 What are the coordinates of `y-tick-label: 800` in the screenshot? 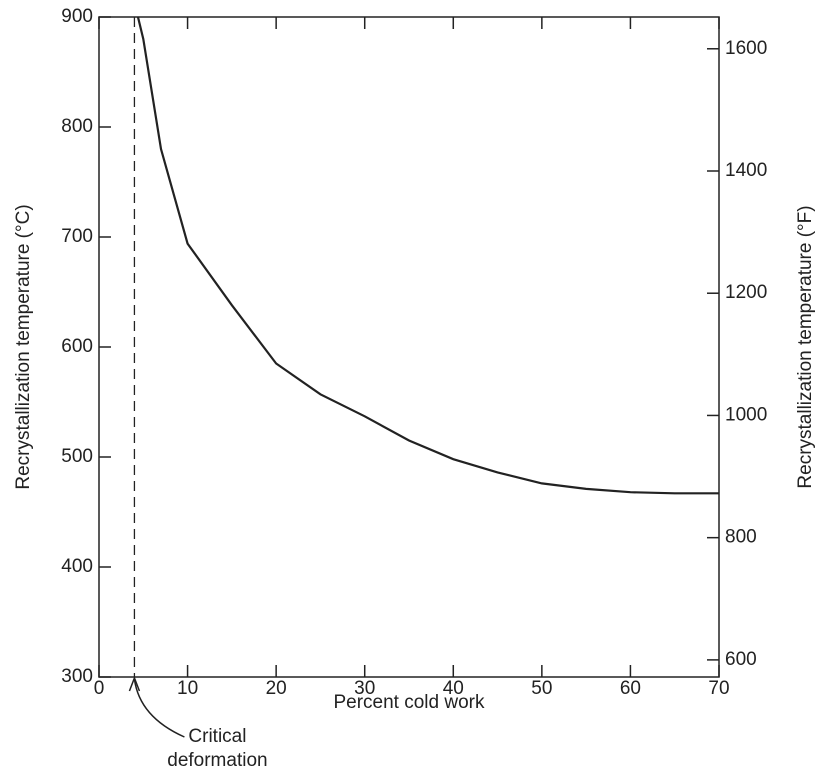 It's located at (77, 126).